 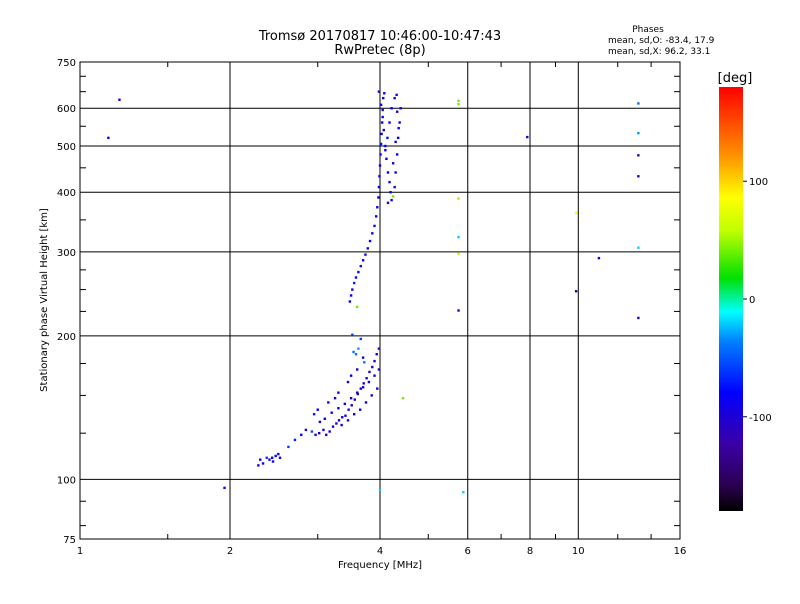 I want to click on y-tick-label: 500, so click(x=66, y=147).